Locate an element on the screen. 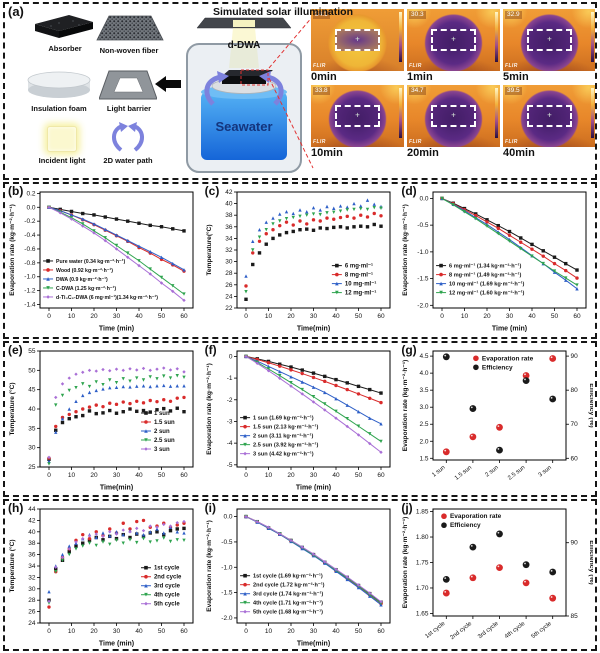 This screenshot has height=653, width=600. svg-text: 6 mg·ml⁻¹ (1.34 kg·m⁻²·h⁻¹) is located at coordinates (485, 266).